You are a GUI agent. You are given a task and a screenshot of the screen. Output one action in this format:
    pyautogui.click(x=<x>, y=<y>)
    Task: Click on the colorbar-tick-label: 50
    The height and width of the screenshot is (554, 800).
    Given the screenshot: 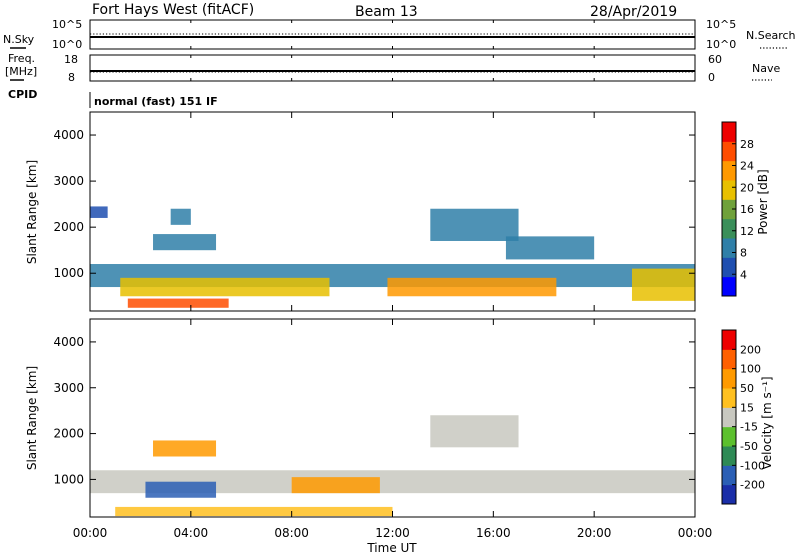 What is the action you would take?
    pyautogui.click(x=747, y=388)
    